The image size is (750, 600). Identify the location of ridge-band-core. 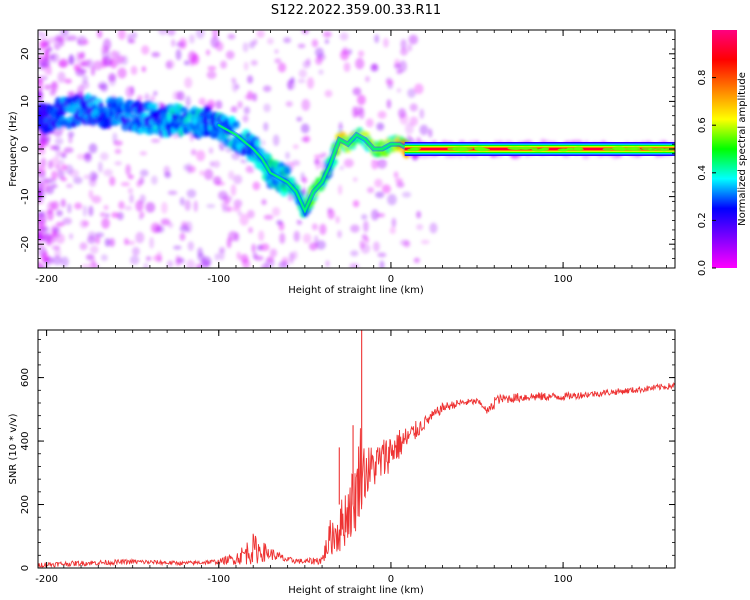
(313, 169).